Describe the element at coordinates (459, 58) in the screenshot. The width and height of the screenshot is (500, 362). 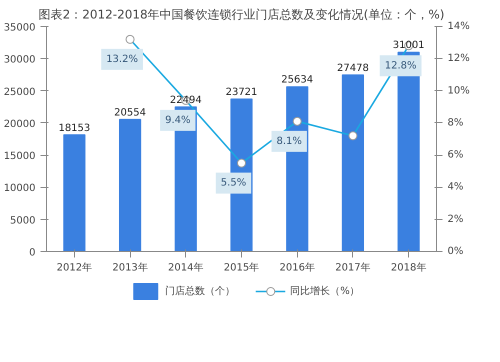
I see `y2-tick-label: 12%` at that location.